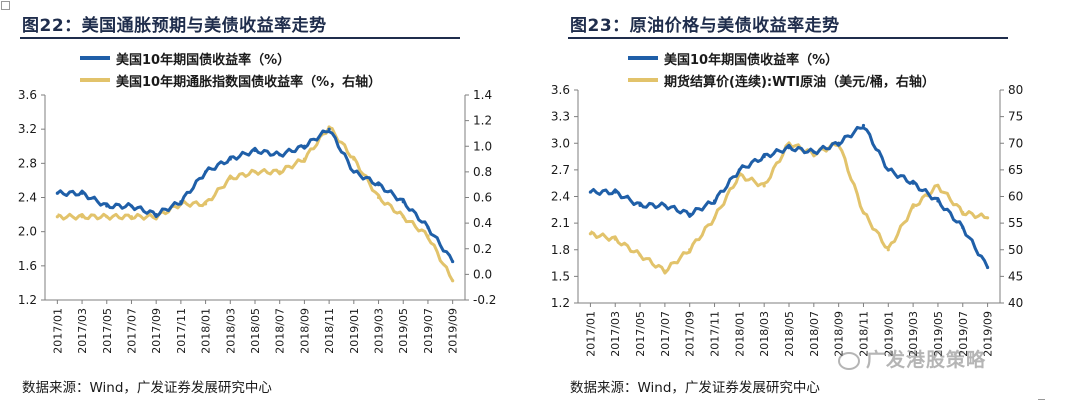 The height and width of the screenshot is (407, 1080). Describe the element at coordinates (230, 69) in the screenshot. I see `chart-legend: 美国10年期国债收益率（%） 美国10年期通胀指数国债收益率（%，右轴）` at that location.